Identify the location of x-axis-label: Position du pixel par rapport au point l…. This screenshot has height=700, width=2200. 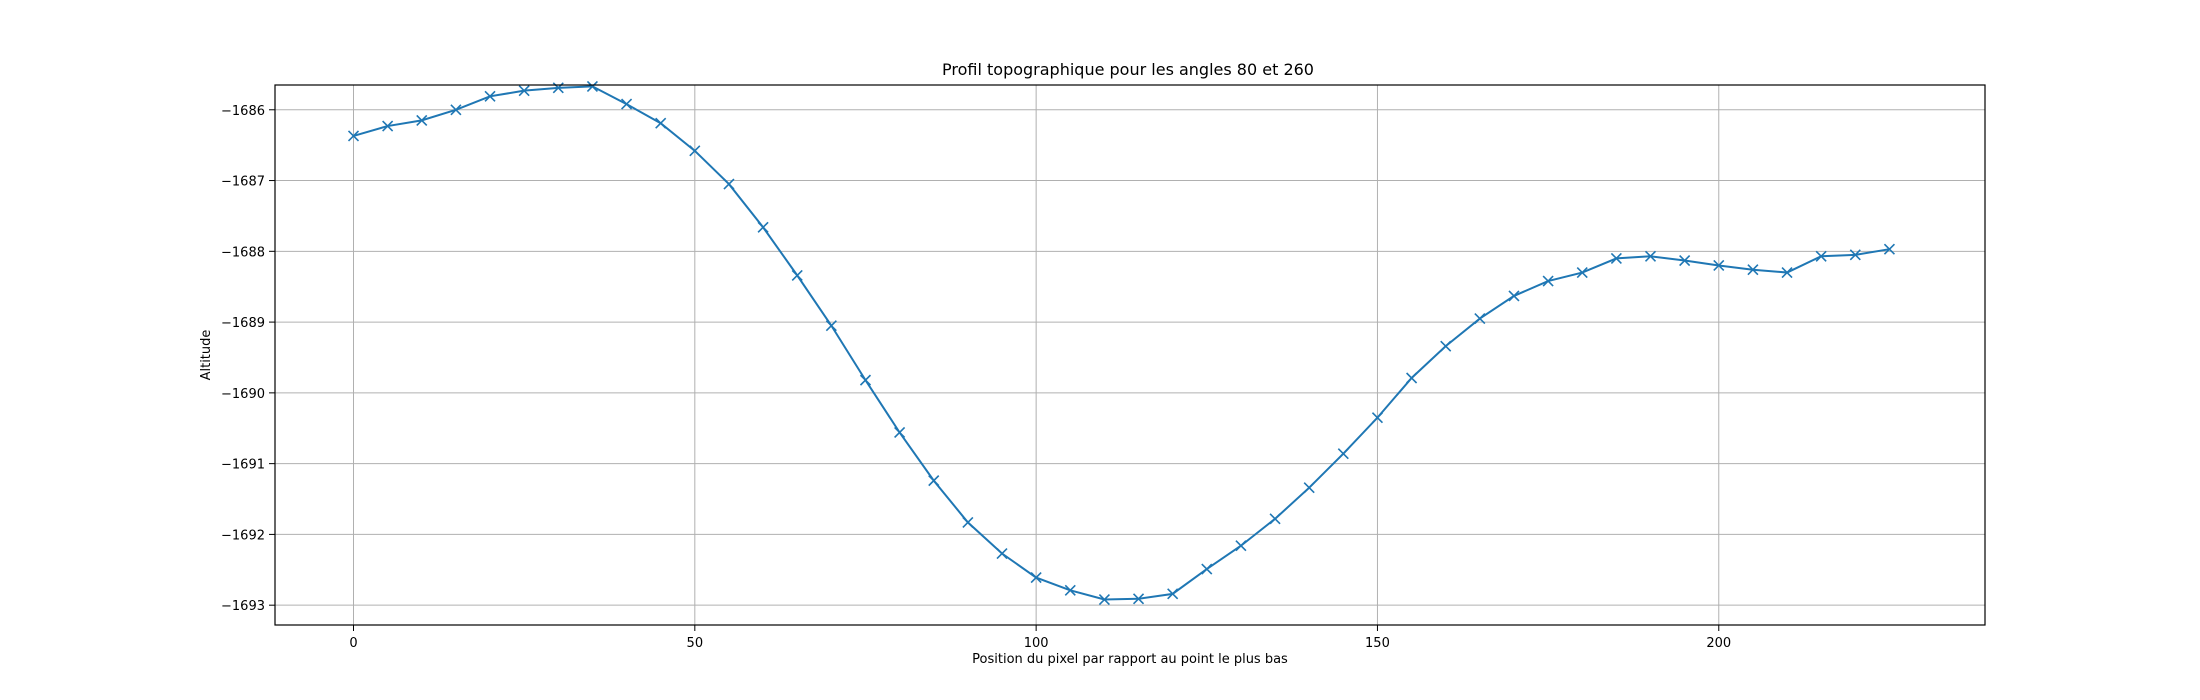
(1130, 659).